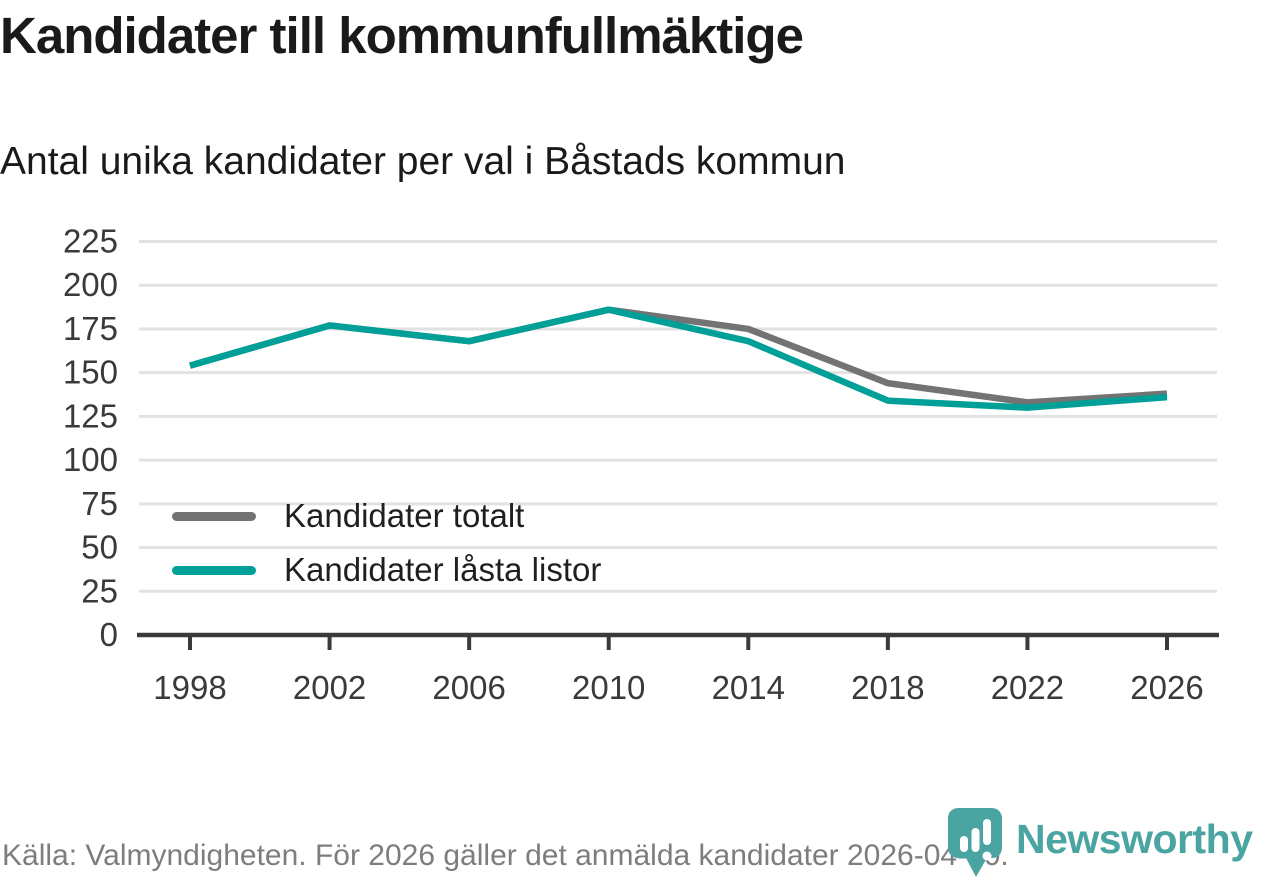 The image size is (1262, 879). What do you see at coordinates (402, 35) in the screenshot?
I see `page-title: Kandidater till kommunfullmäktige` at bounding box center [402, 35].